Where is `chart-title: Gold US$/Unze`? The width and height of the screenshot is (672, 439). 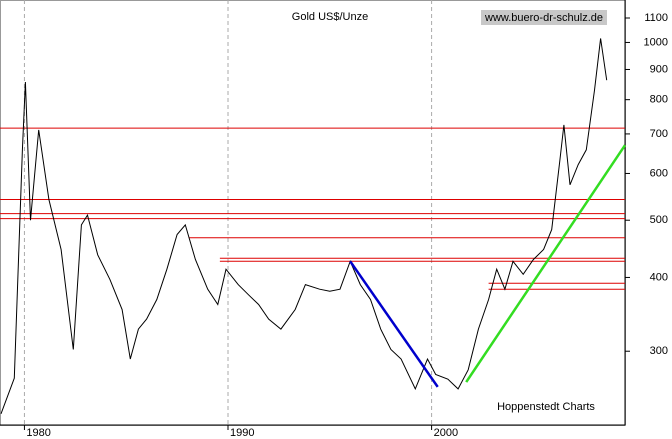
chart-title: Gold US$/Unze is located at coordinates (330, 17).